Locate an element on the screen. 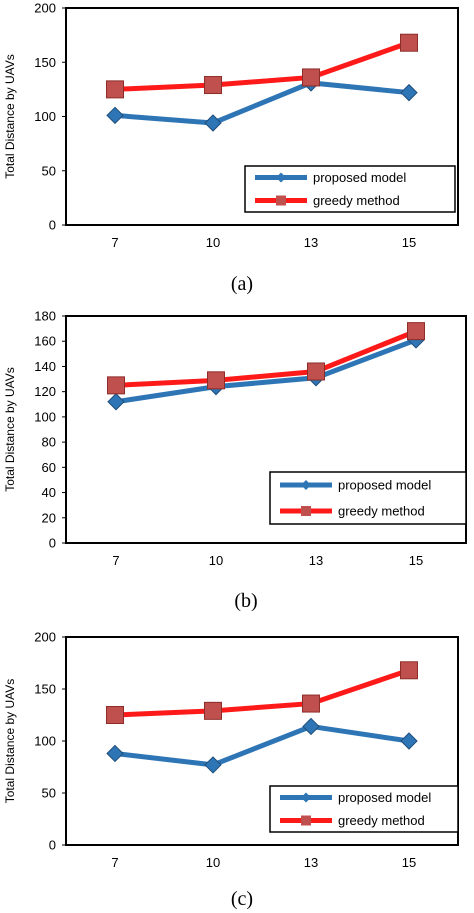 This screenshot has height=913, width=474. subfigure-caption: (a) is located at coordinates (242, 284).